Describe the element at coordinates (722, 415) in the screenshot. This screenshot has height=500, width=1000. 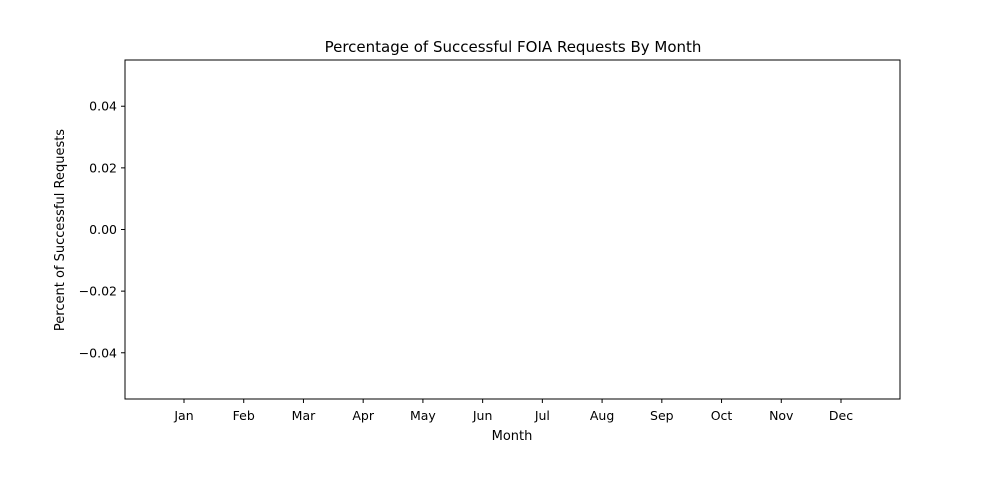
I see `x-tick-label: Oct` at that location.